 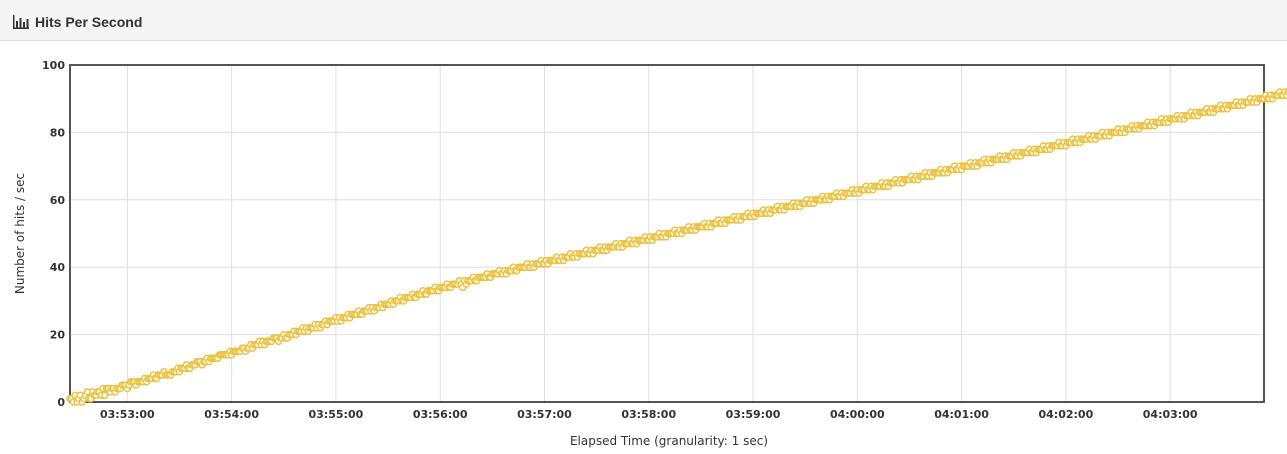 I want to click on y-tick-label: 20, so click(x=58, y=335).